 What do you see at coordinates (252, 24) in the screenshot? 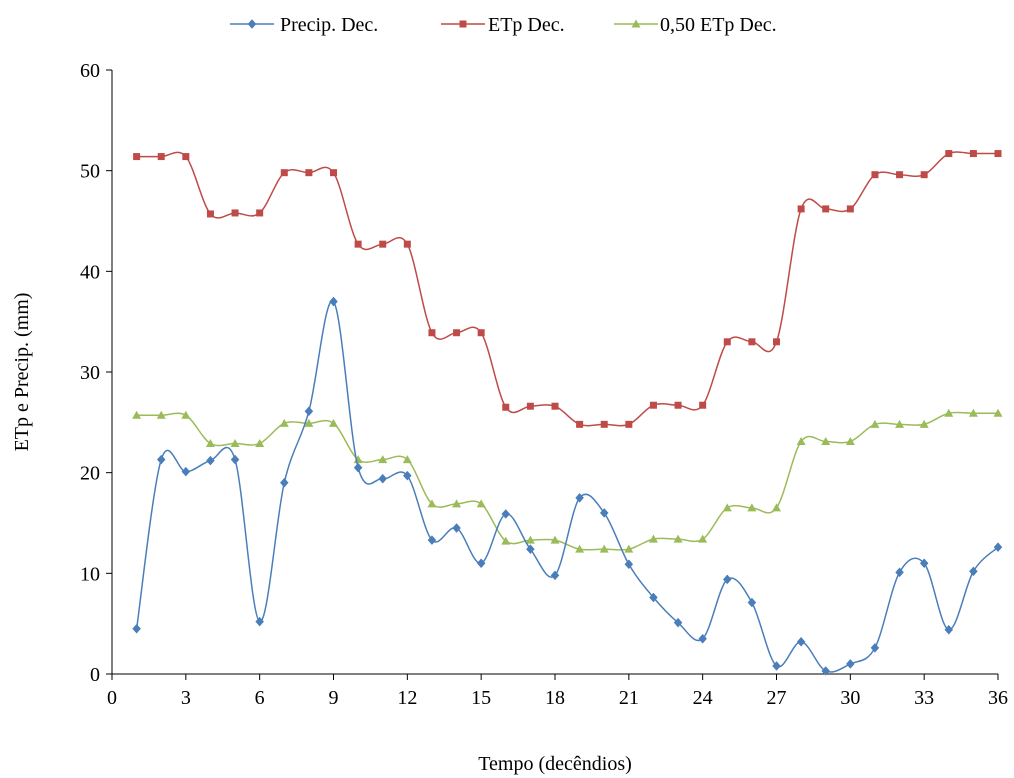
I see `legend-marker` at bounding box center [252, 24].